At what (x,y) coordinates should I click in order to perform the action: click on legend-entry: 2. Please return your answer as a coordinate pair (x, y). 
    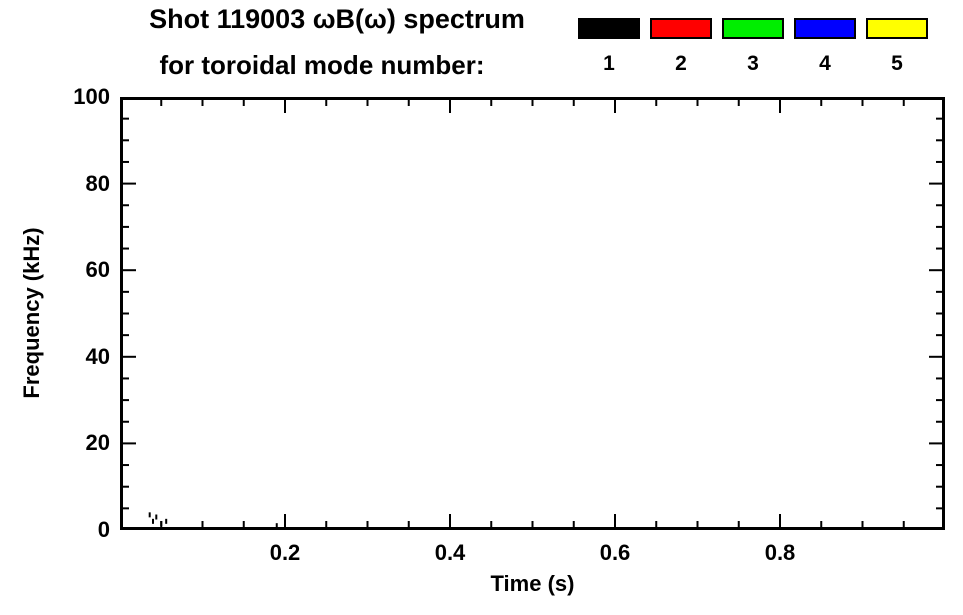
    Looking at the image, I should click on (681, 47).